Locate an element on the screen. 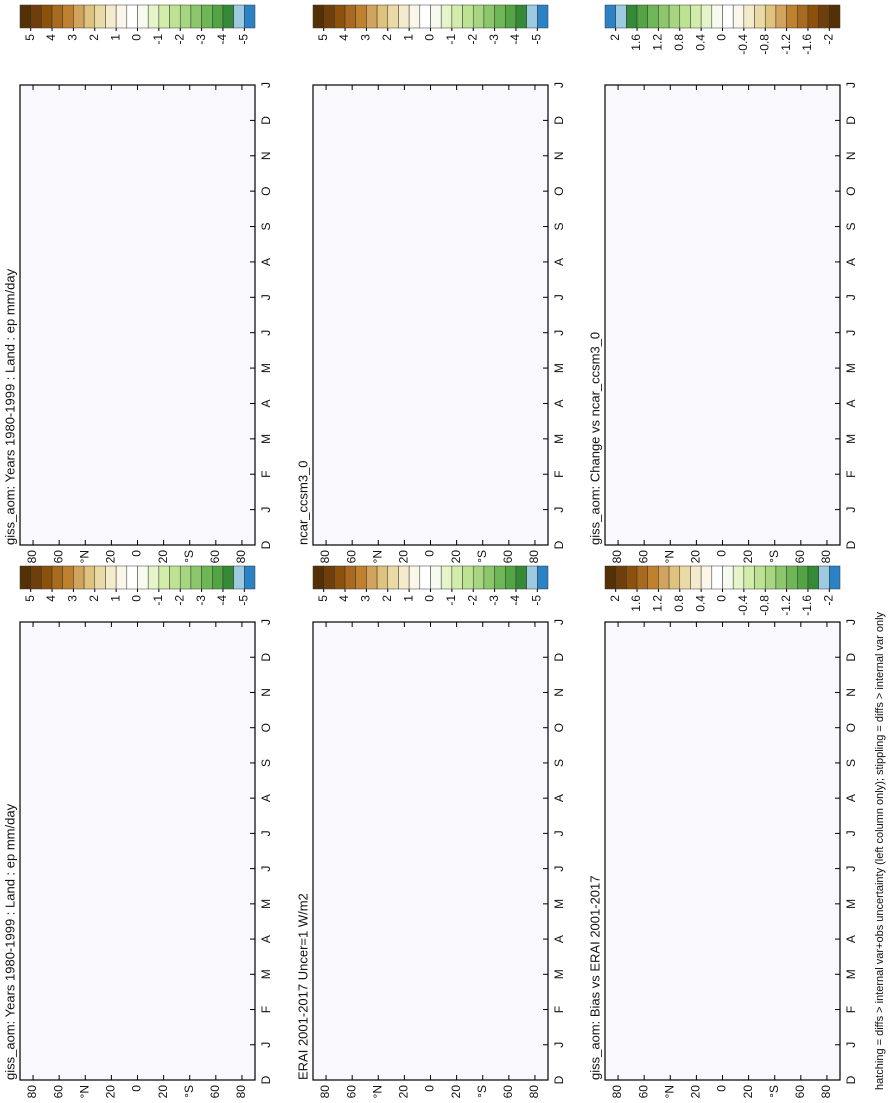 The image size is (890, 1103). colorbar-label: -5 is located at coordinates (243, 39).